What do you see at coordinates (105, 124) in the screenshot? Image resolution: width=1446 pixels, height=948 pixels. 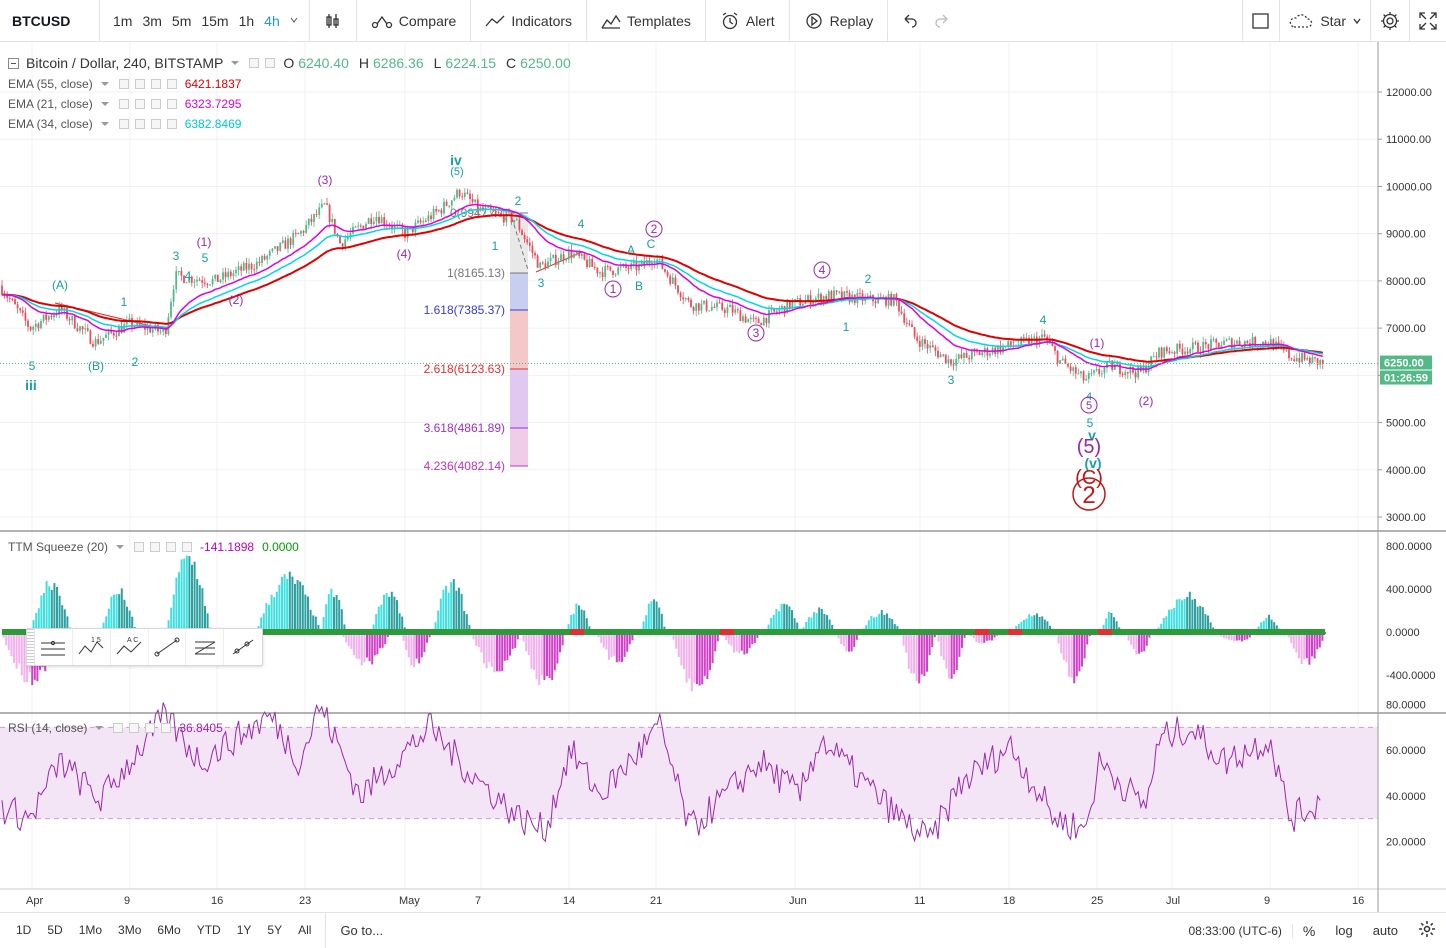 I see `ema34-dropdown-icon` at bounding box center [105, 124].